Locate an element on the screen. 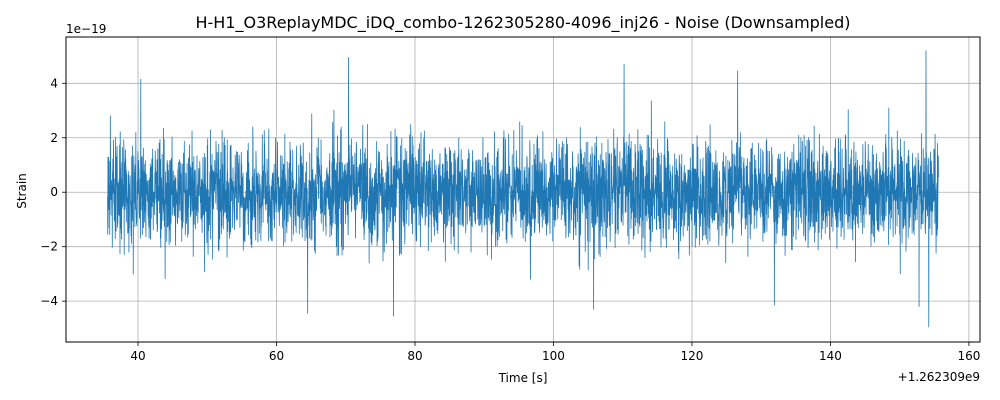 Image resolution: width=1000 pixels, height=400 pixels. x-tick-label: 60 is located at coordinates (276, 356).